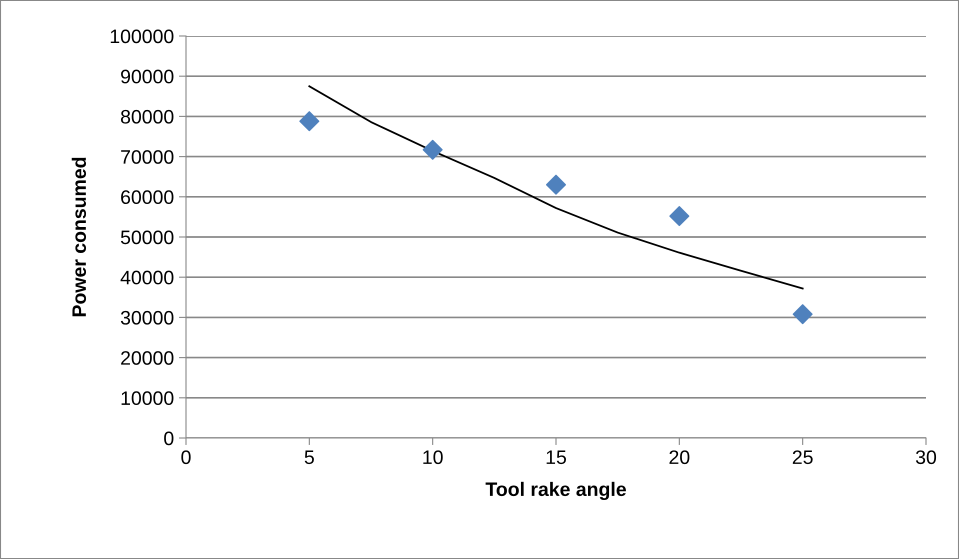  Describe the element at coordinates (147, 197) in the screenshot. I see `y-tick-label: 60000` at that location.